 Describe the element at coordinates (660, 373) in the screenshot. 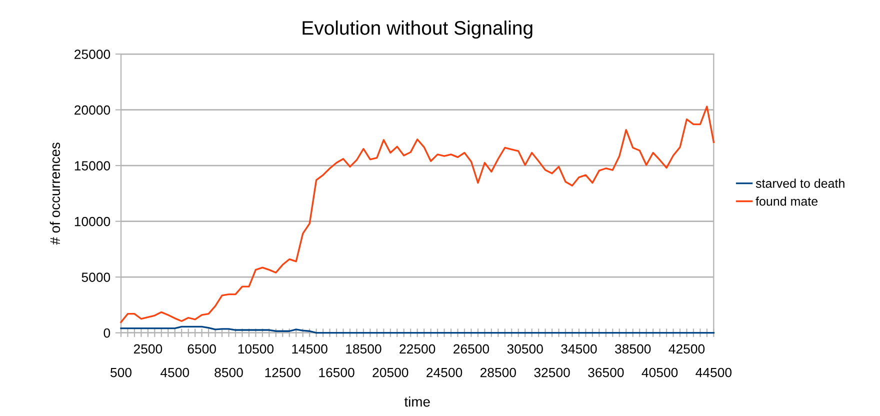

I see `x-tick-label: 40500` at that location.